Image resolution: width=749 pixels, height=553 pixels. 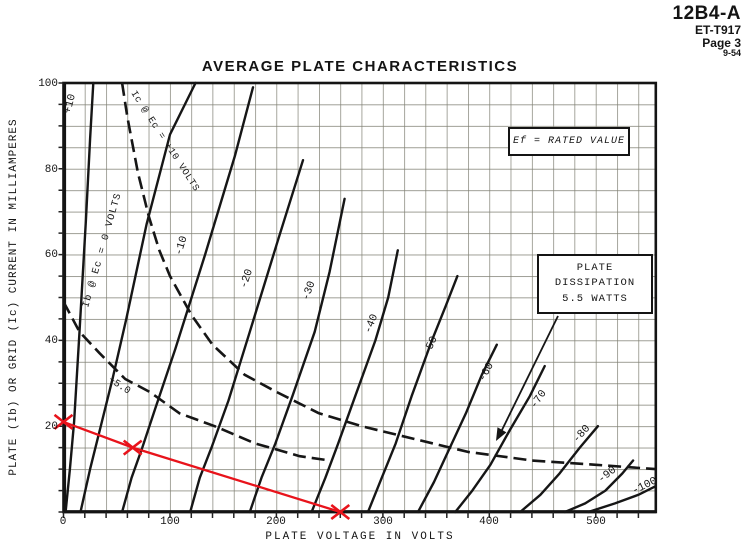 I want to click on curve--10, so click(x=187, y=300).